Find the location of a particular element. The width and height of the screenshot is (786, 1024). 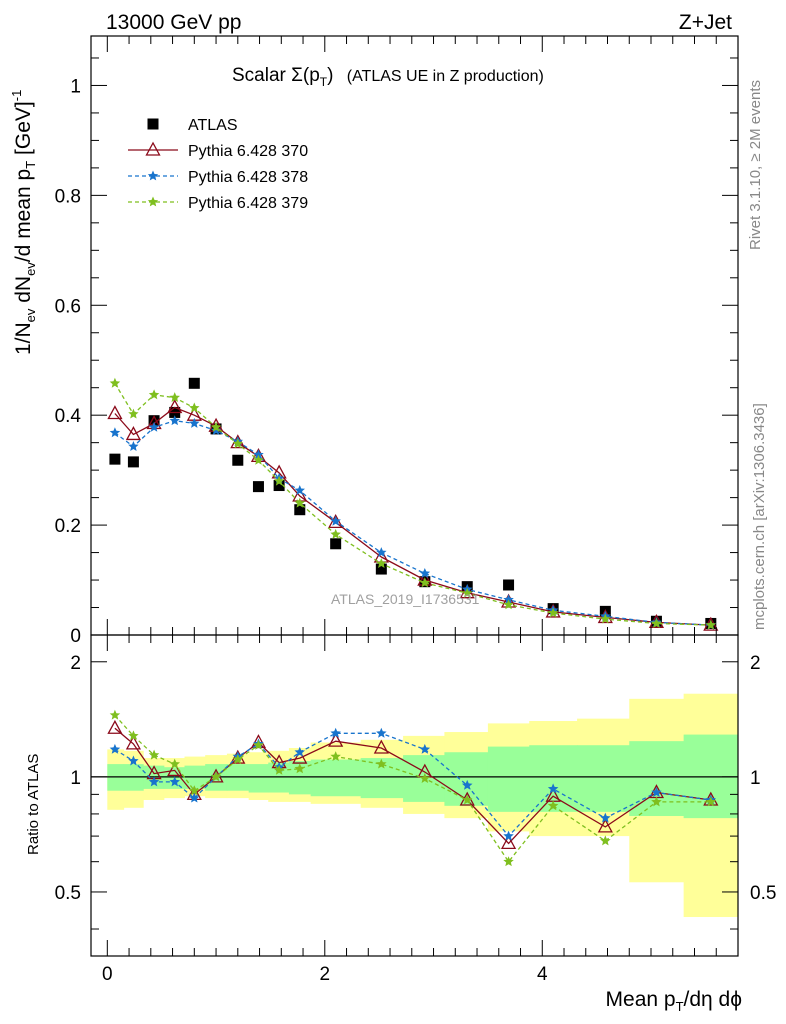

y-tick-label: 0.6 is located at coordinates (68, 306).